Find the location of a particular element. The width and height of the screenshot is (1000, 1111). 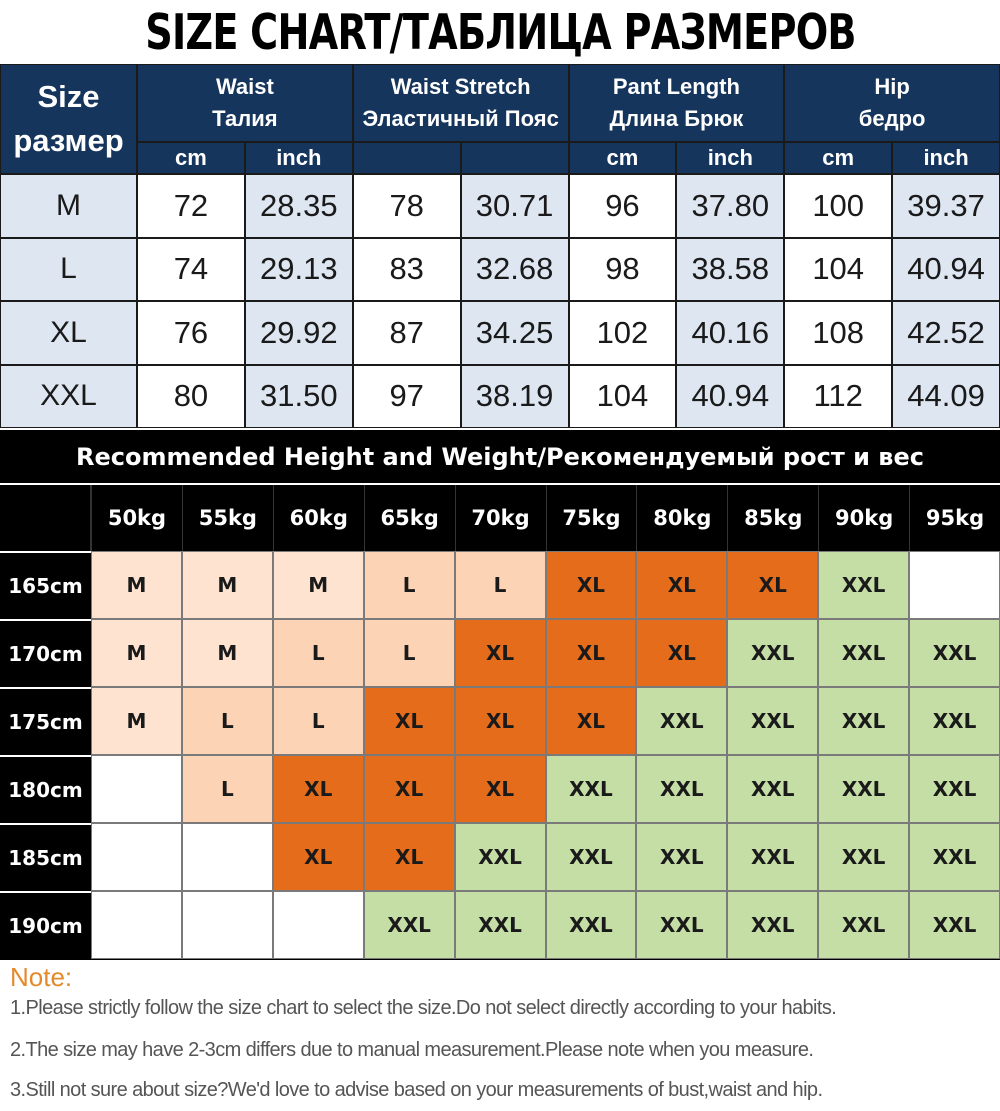

height-header-185cm: 185cm is located at coordinates (45, 857).